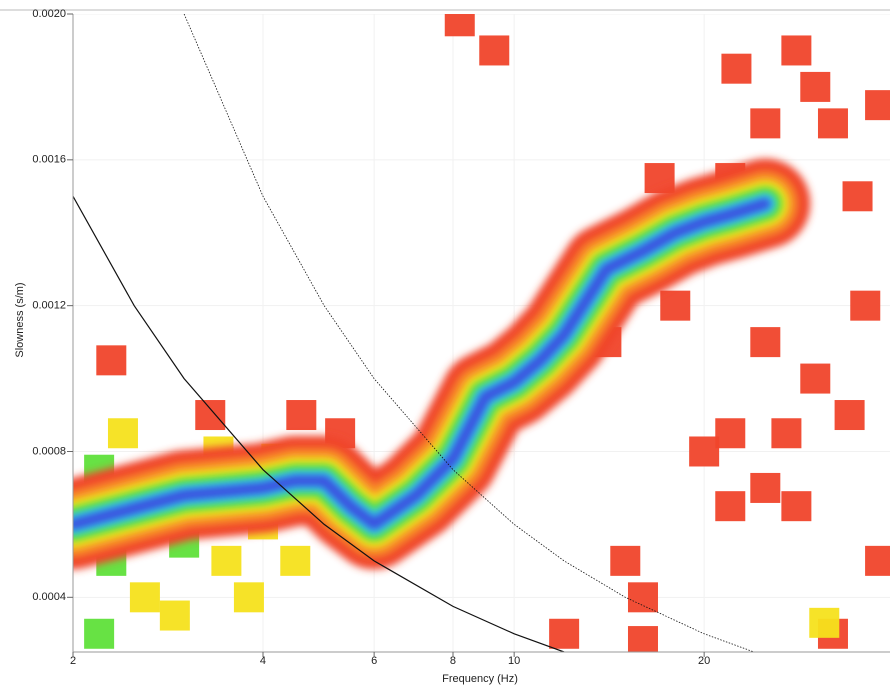 The height and width of the screenshot is (686, 890). I want to click on x-tick-label: 4, so click(263, 661).